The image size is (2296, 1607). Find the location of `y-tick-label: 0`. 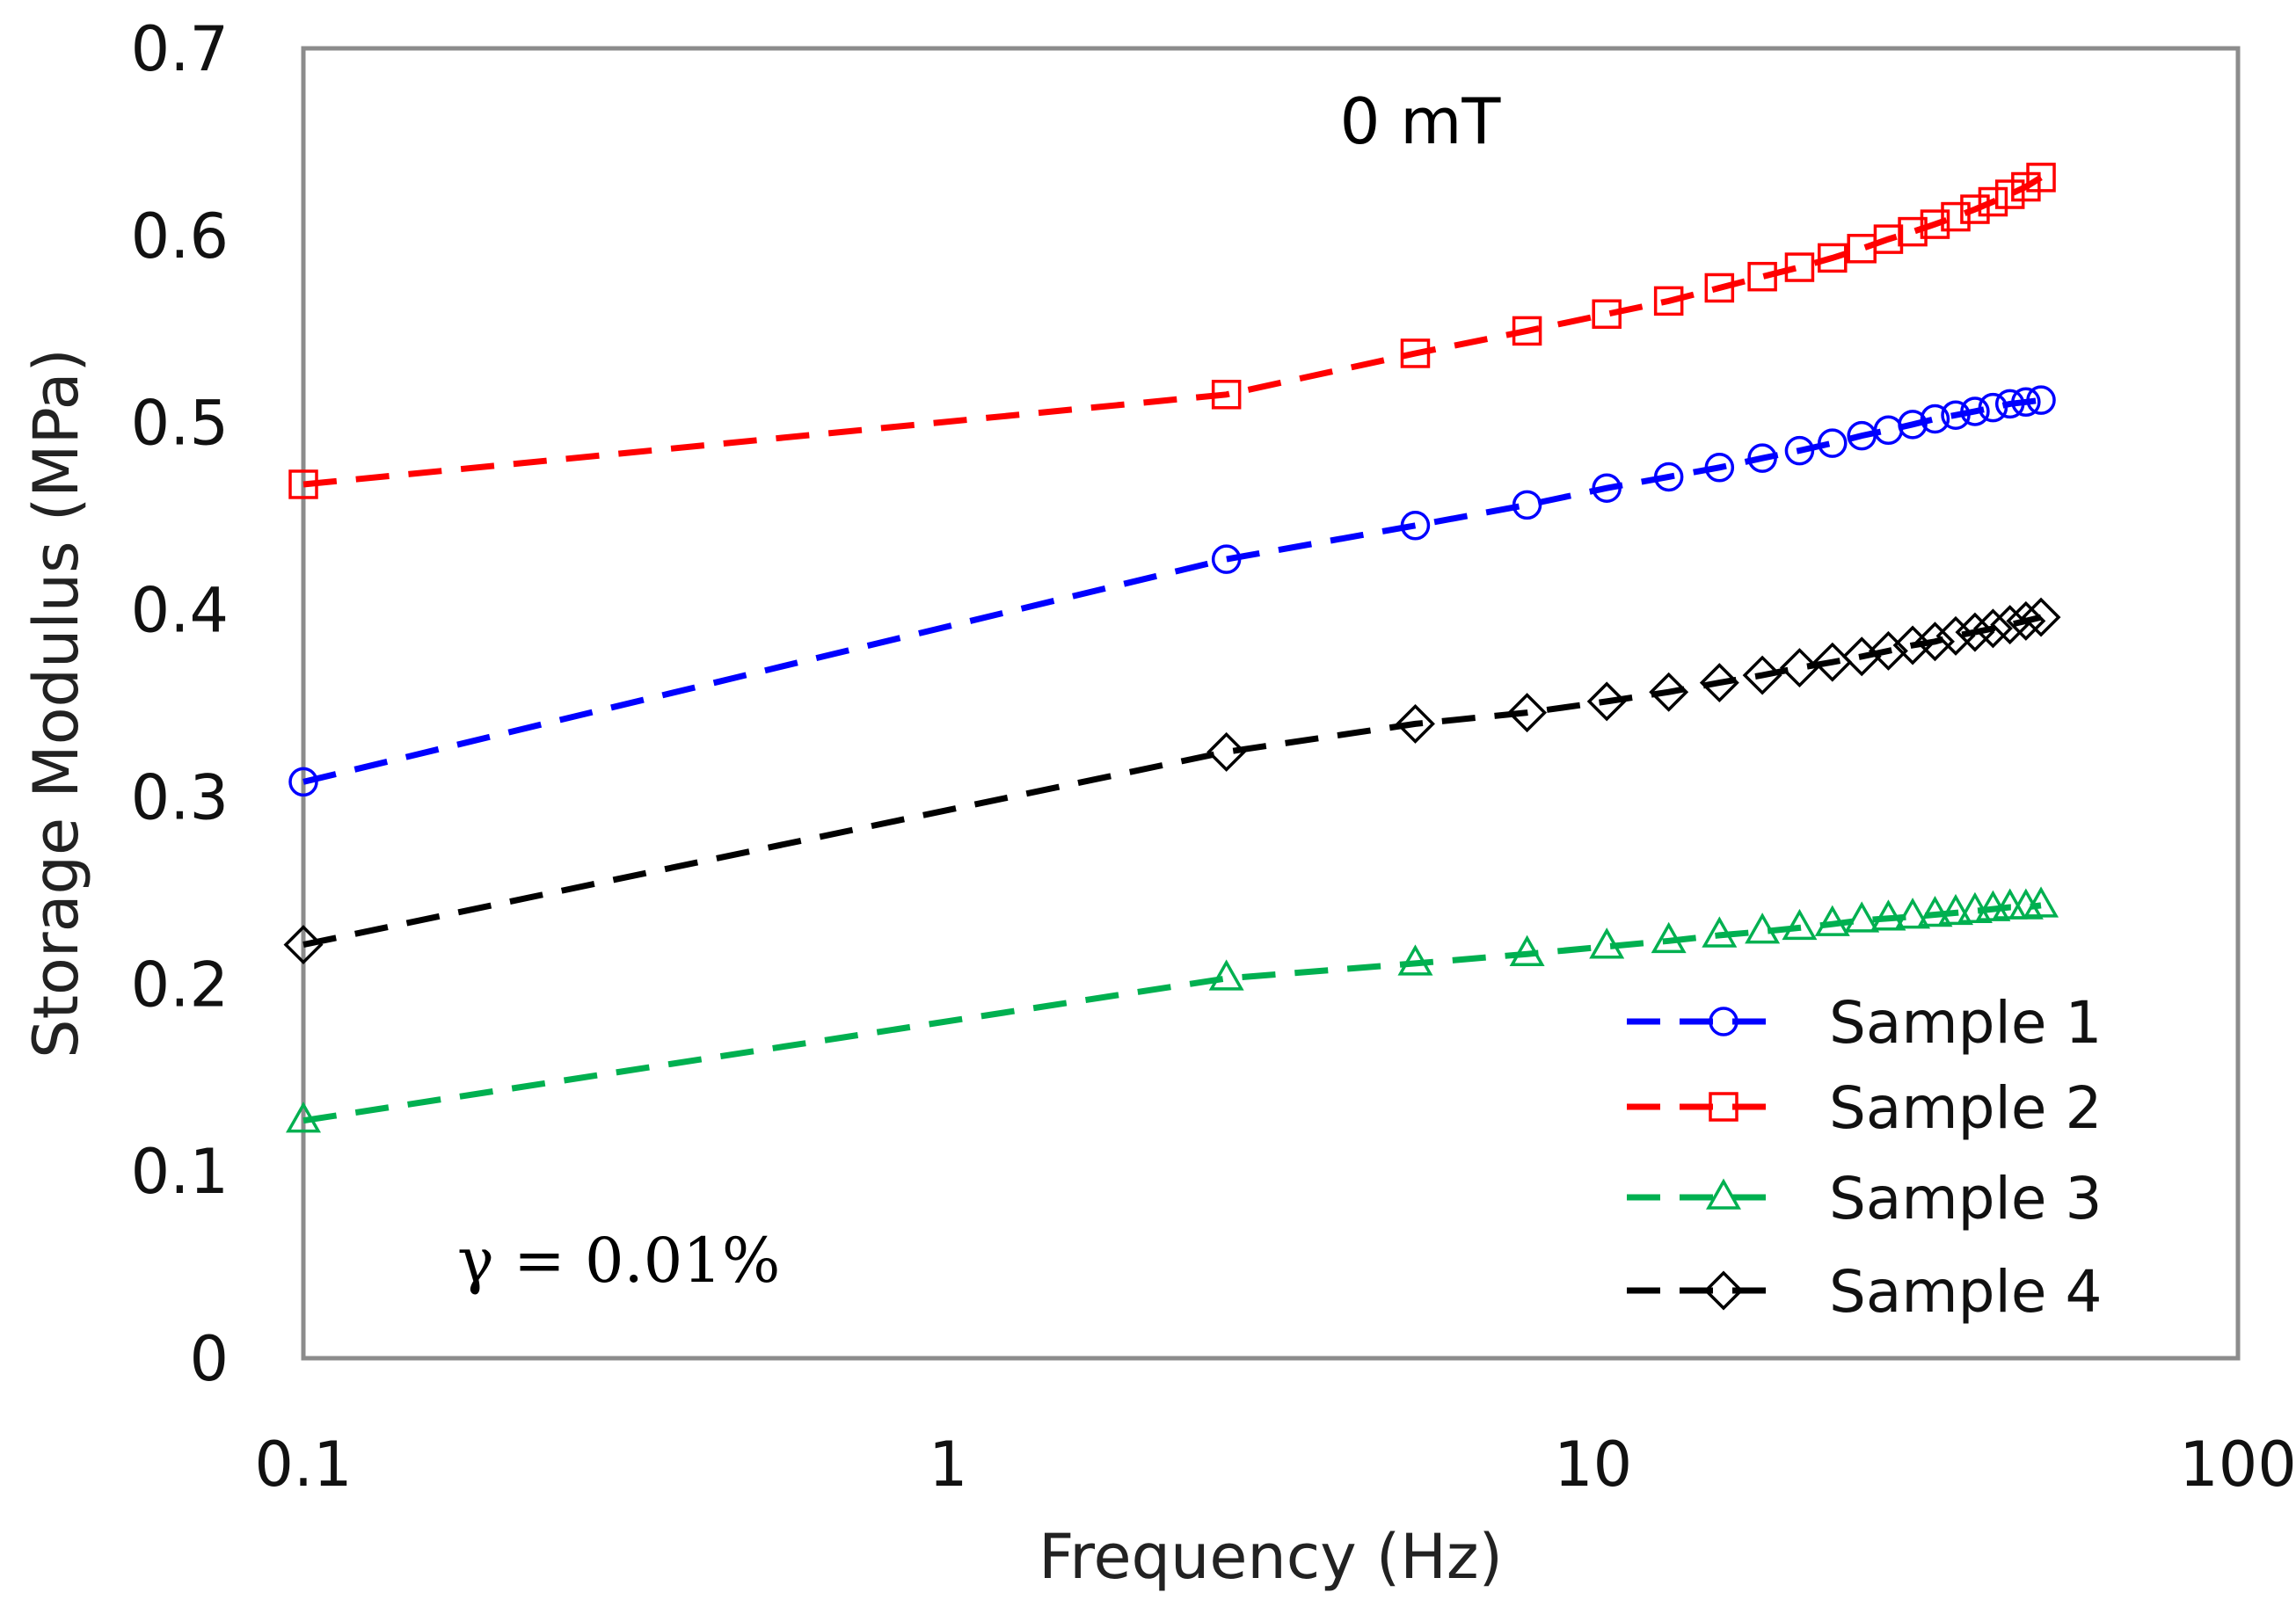

y-tick-label: 0 is located at coordinates (209, 1359).